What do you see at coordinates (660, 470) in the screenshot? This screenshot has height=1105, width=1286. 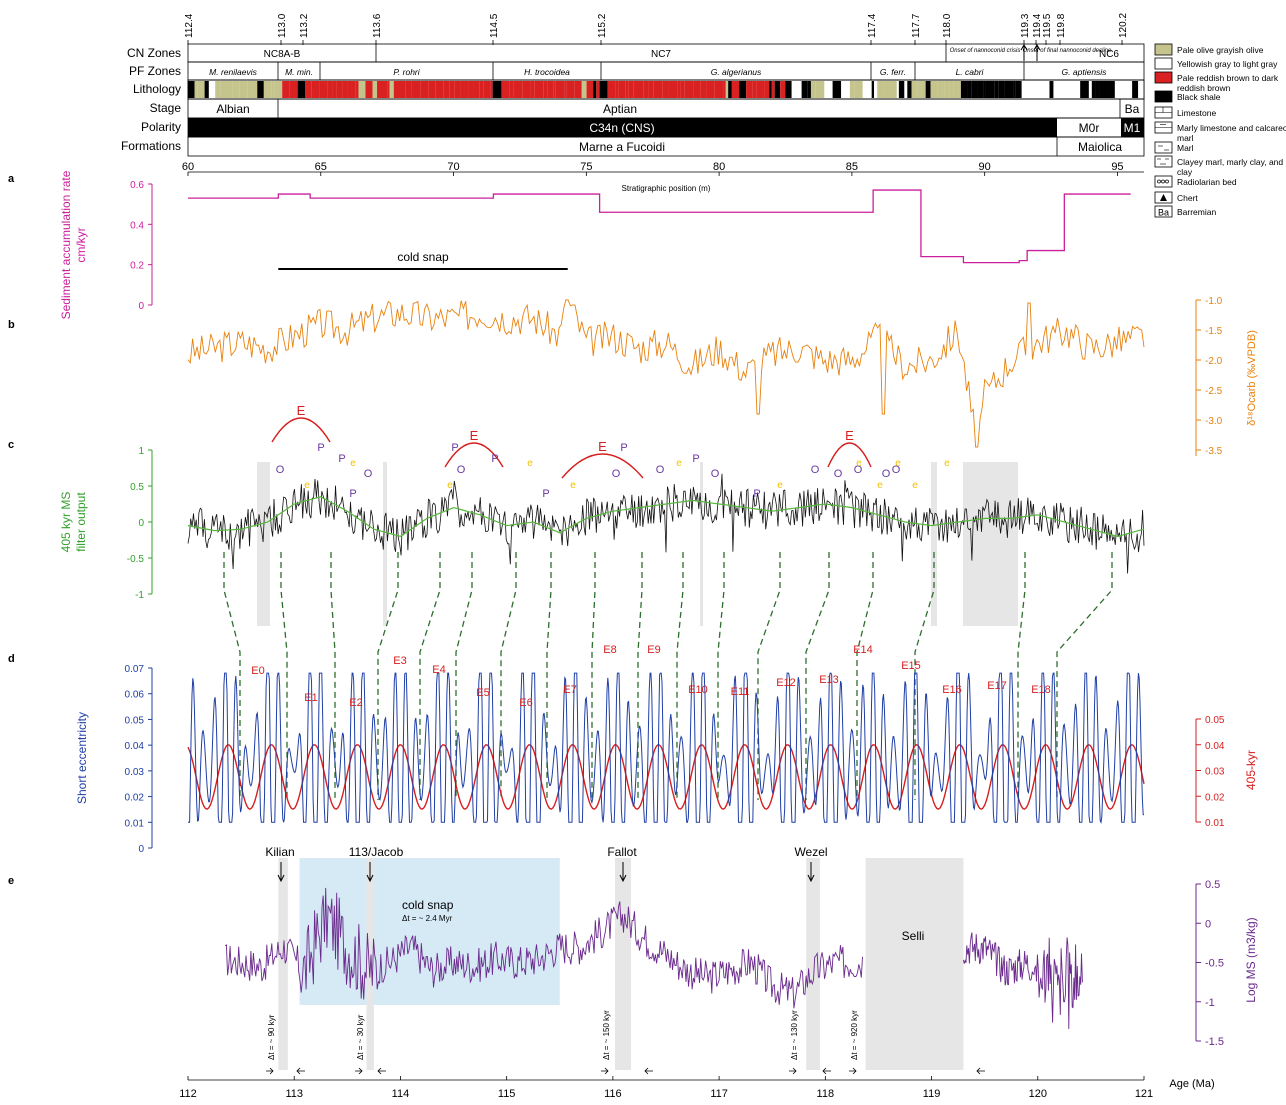 I see `o-mark: O` at bounding box center [660, 470].